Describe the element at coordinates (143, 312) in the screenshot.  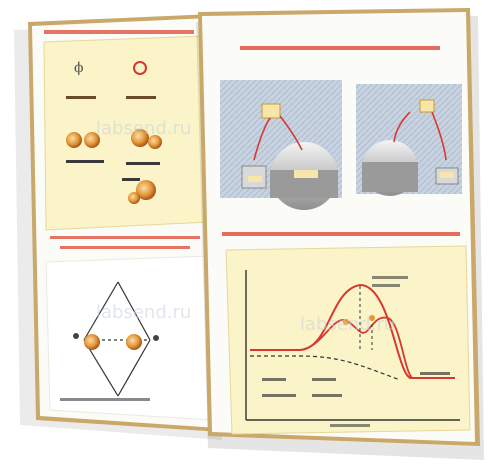
I see `watermark-text-2: labsend.ru` at that location.